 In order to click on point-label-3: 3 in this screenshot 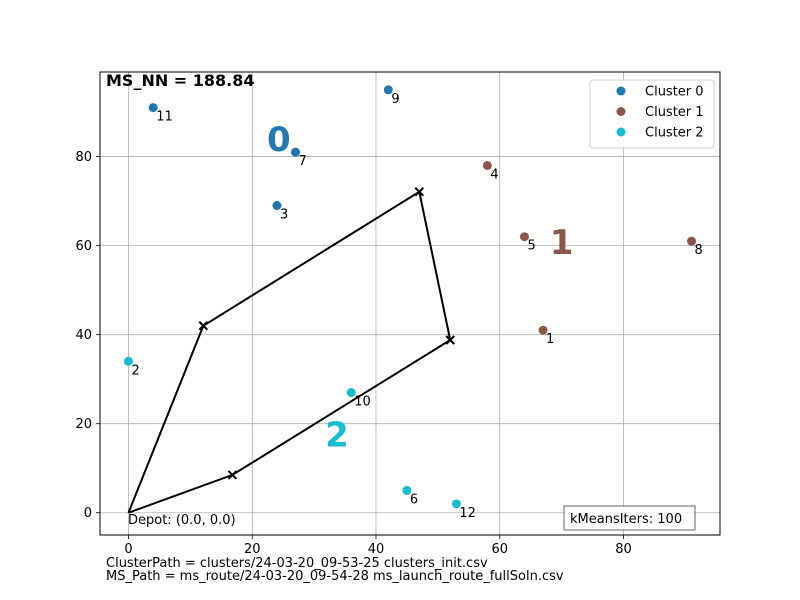, I will do `click(284, 215)`.